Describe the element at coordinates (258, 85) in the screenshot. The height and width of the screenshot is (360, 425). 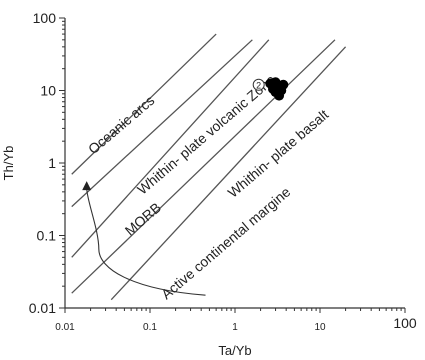
I see `symbol-marker-label: 2` at that location.